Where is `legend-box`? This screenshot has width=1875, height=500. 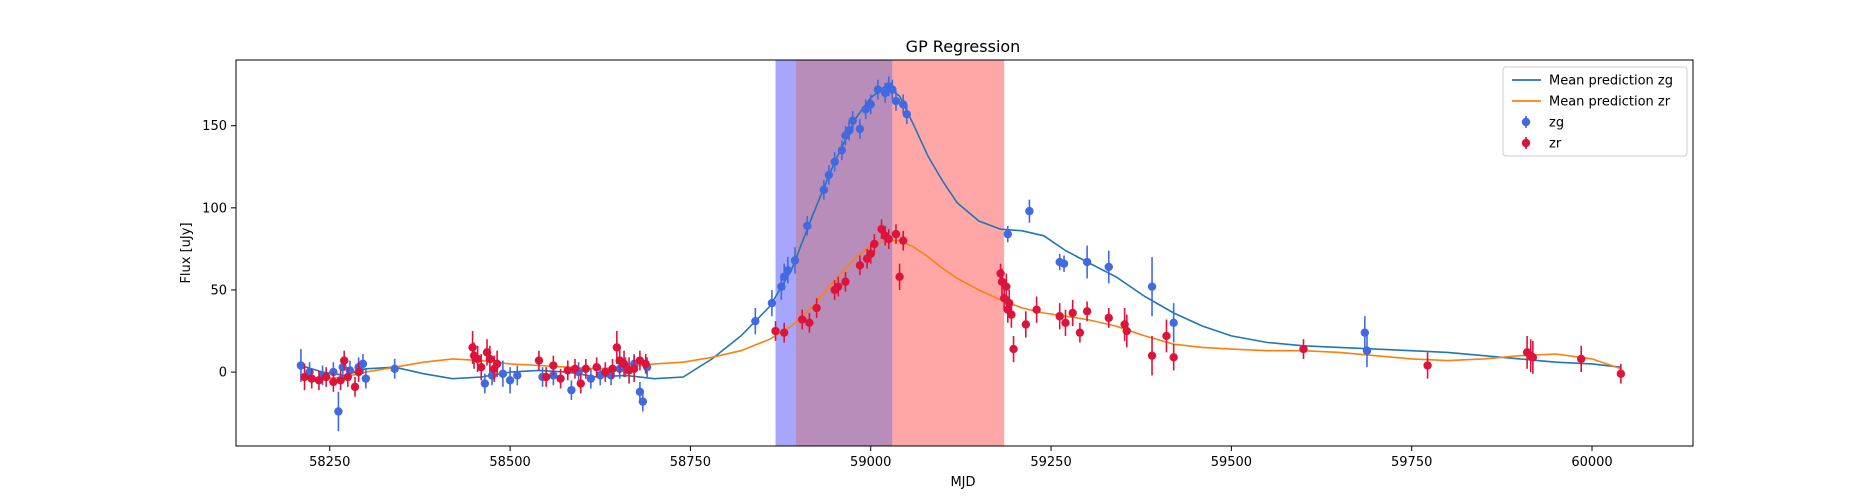 legend-box is located at coordinates (1595, 111).